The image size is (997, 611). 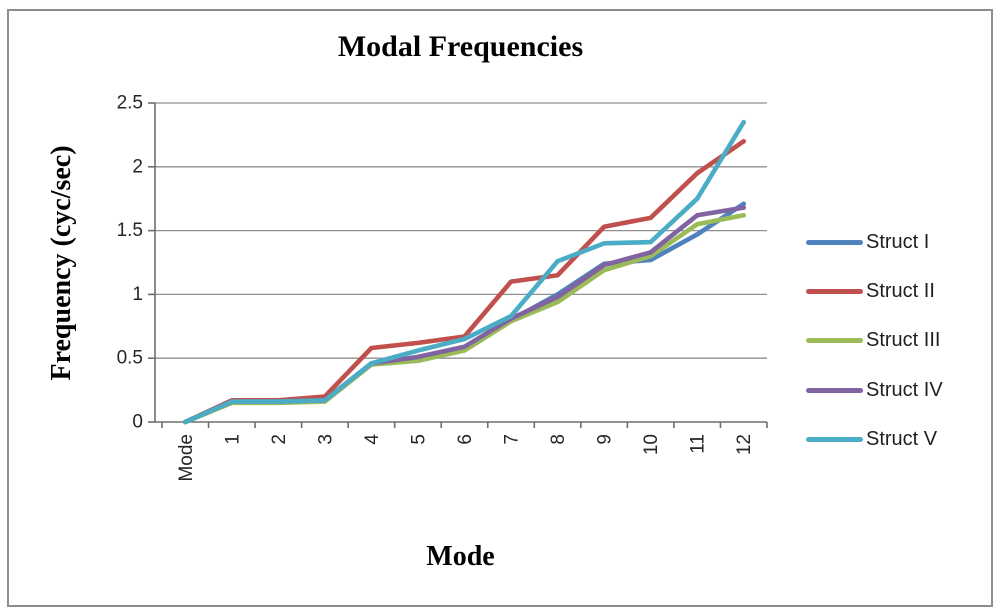 I want to click on x-axis-title: Mode, so click(x=460, y=556).